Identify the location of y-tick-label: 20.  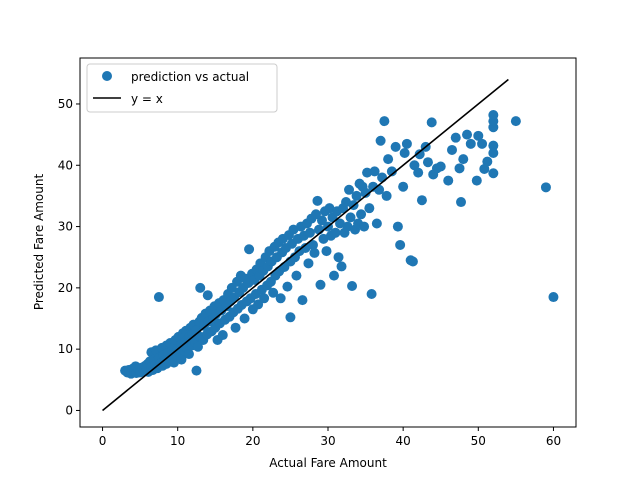
(65, 288).